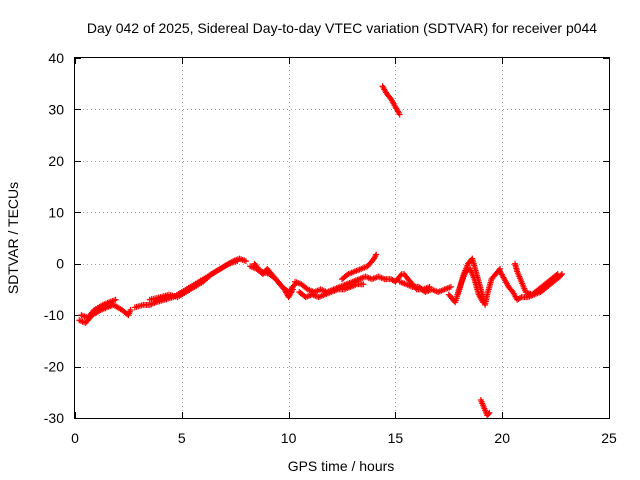  I want to click on x-tick-label: 0, so click(75, 438).